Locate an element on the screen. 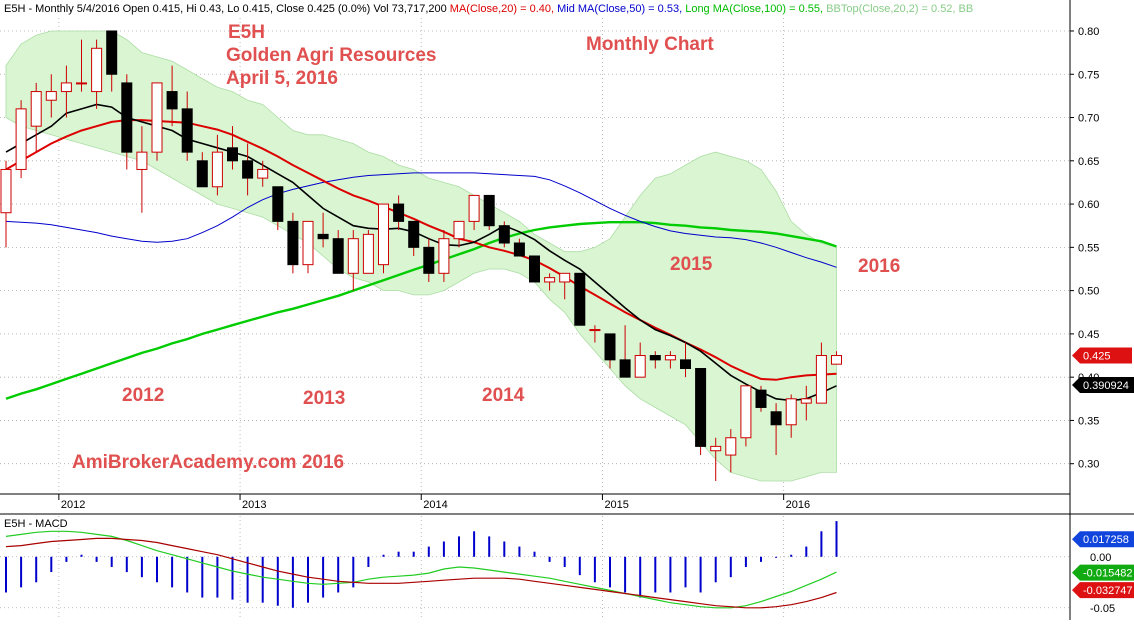 The image size is (1134, 625). price-tick-label: 0.65 is located at coordinates (1088, 162).